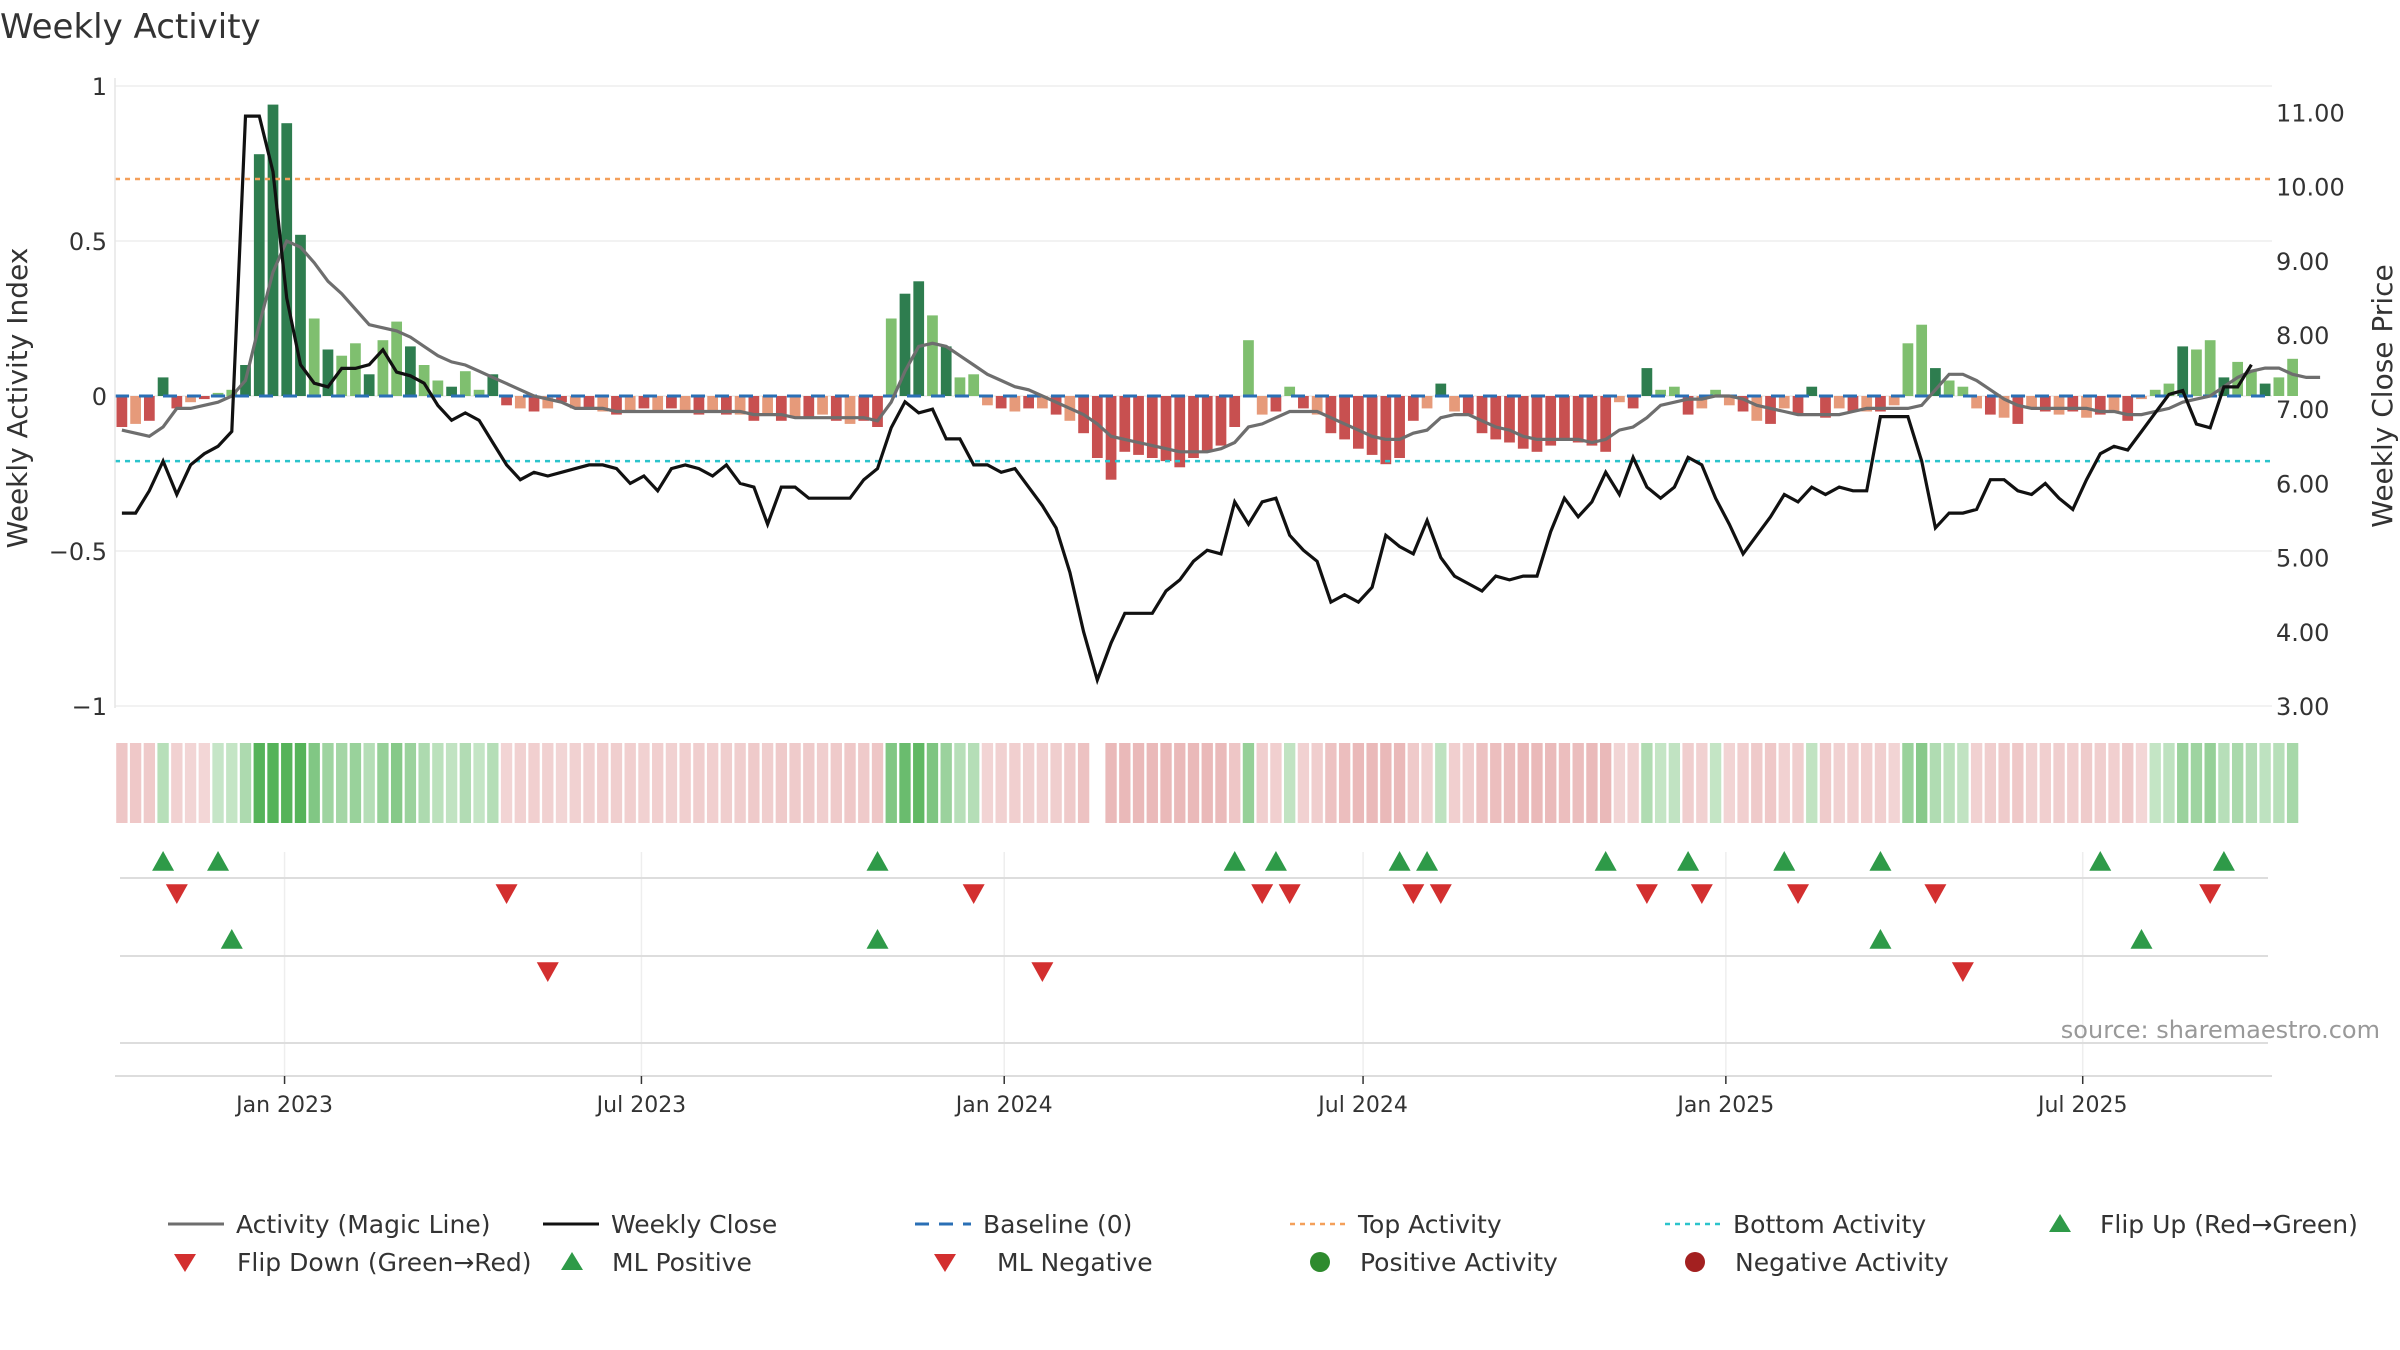  What do you see at coordinates (2210, 894) in the screenshot?
I see `flip-down-marker` at bounding box center [2210, 894].